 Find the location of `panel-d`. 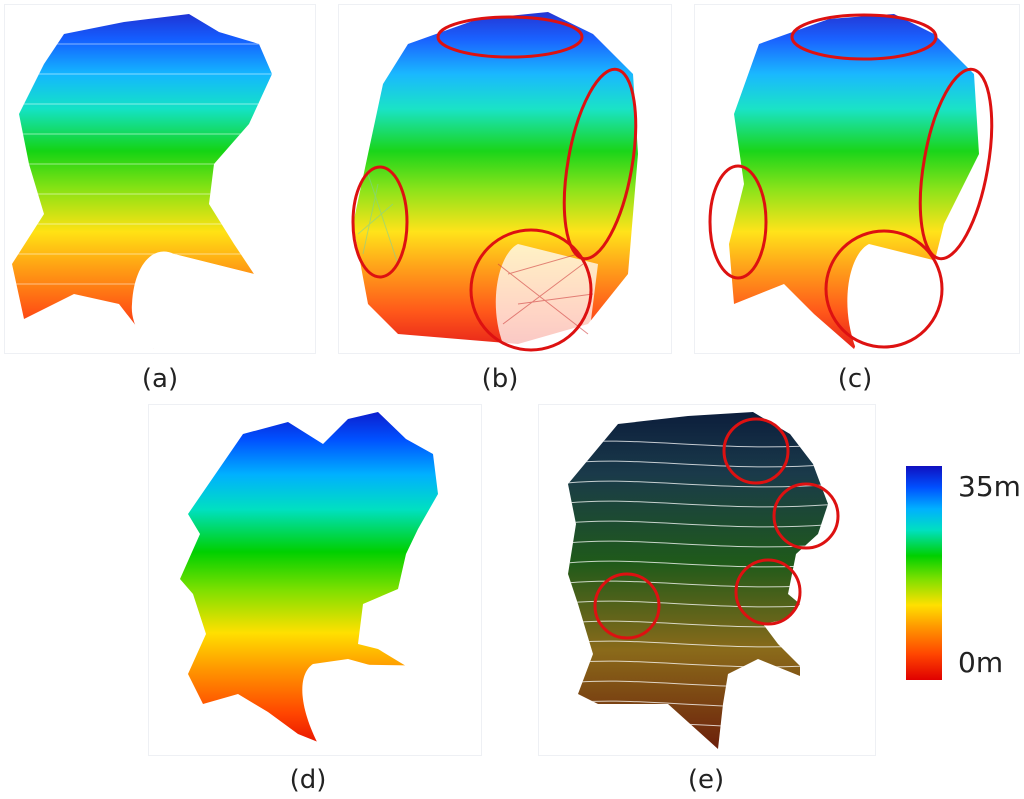

panel-d is located at coordinates (315, 580).